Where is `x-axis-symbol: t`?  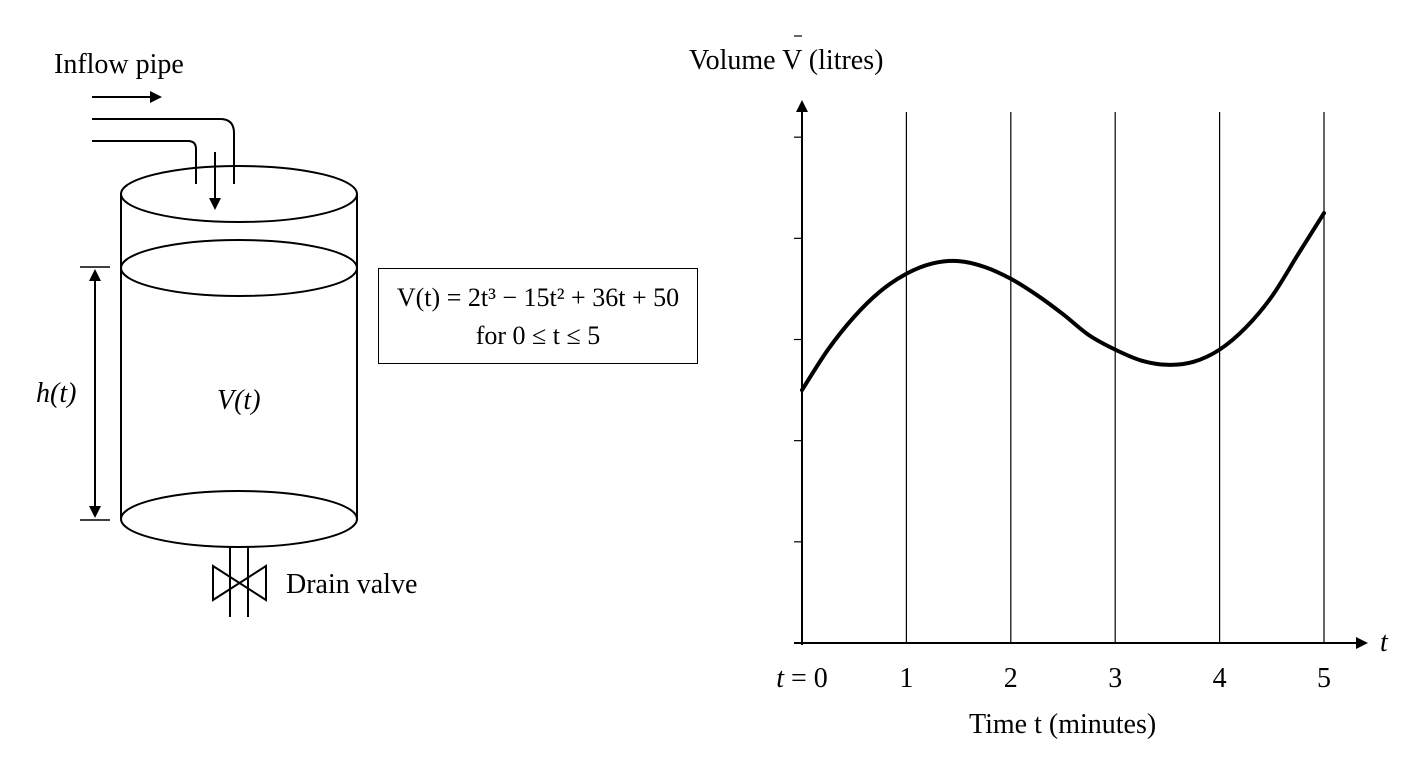 x-axis-symbol: t is located at coordinates (1384, 642).